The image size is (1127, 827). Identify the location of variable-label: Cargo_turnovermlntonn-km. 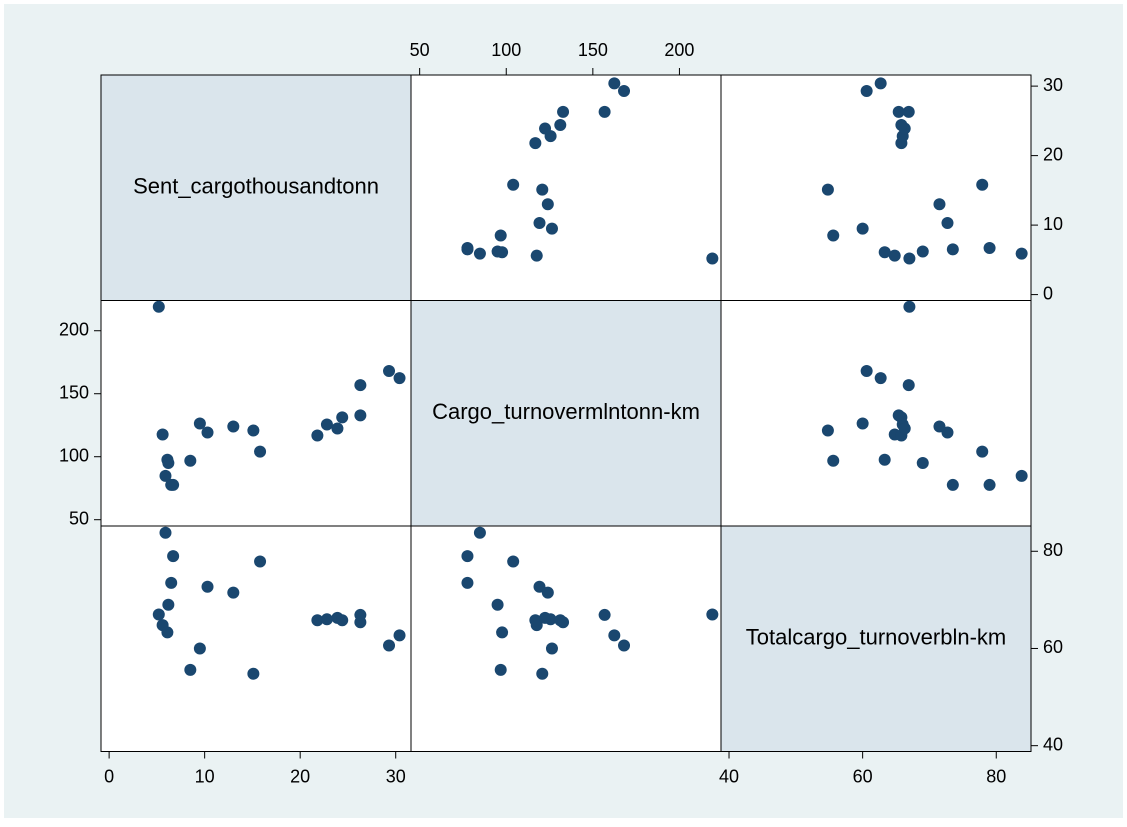
(566, 411).